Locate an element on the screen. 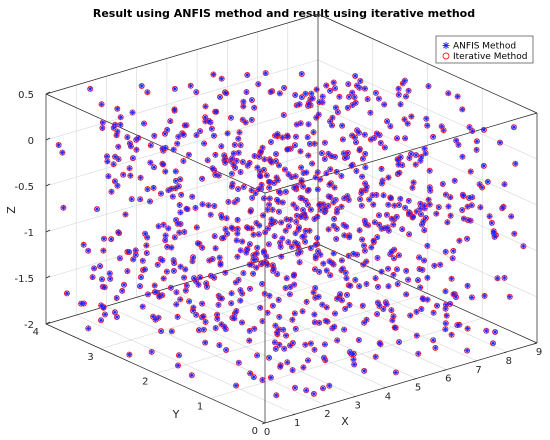 The image size is (550, 440). axes-box-edge is located at coordinates (155, 143).